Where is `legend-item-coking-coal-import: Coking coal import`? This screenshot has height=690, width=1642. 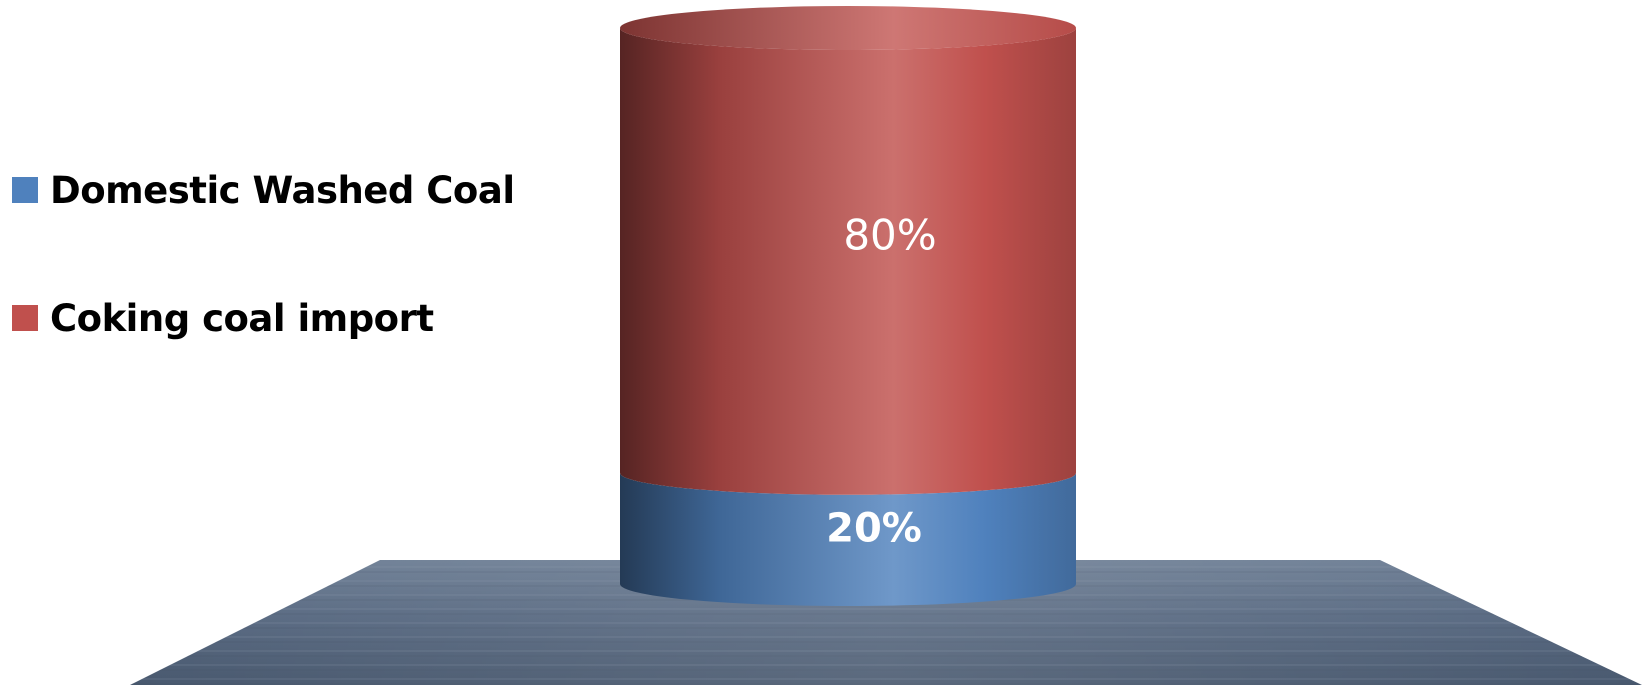
legend-item-coking-coal-import: Coking coal import is located at coordinates (263, 318).